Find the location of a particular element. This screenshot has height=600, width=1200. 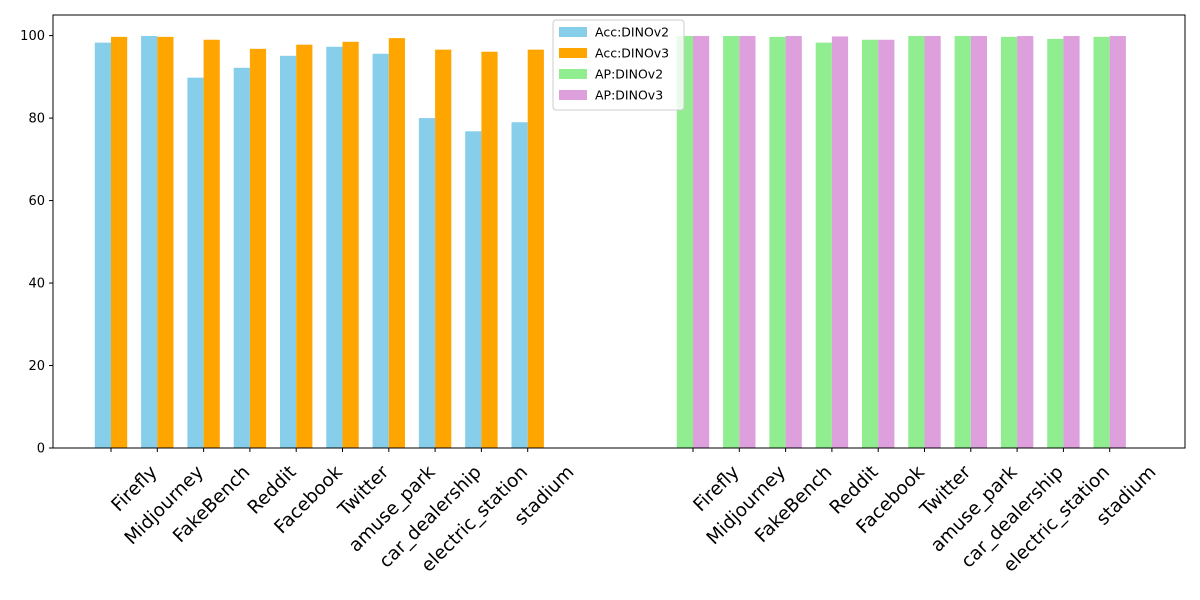

y-tick-label-100: 100 is located at coordinates (32, 36).